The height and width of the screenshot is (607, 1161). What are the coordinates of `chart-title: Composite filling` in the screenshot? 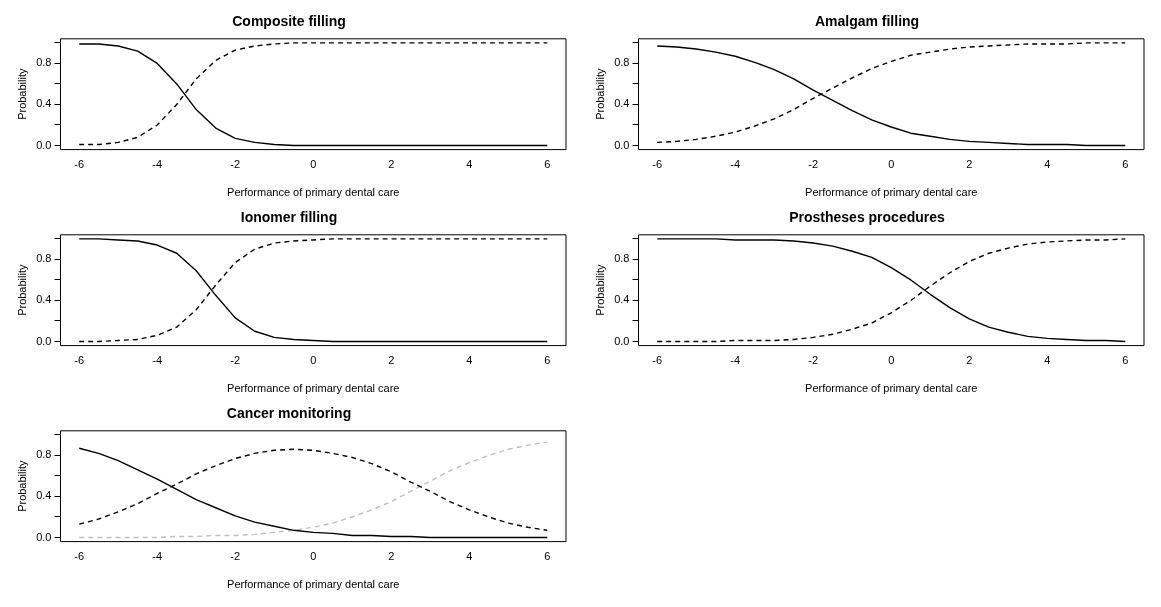 It's located at (289, 21).